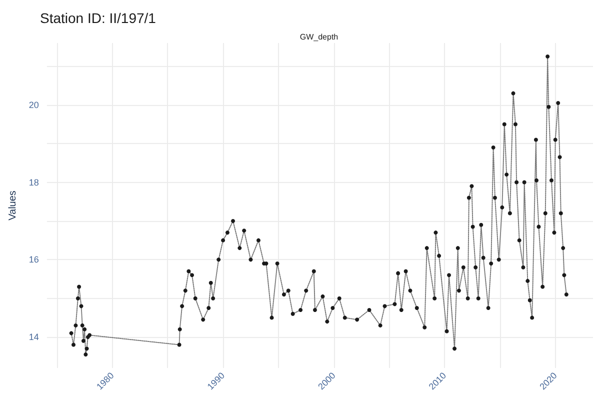  What do you see at coordinates (33, 337) in the screenshot?
I see `y-tick-label: 14` at bounding box center [33, 337].